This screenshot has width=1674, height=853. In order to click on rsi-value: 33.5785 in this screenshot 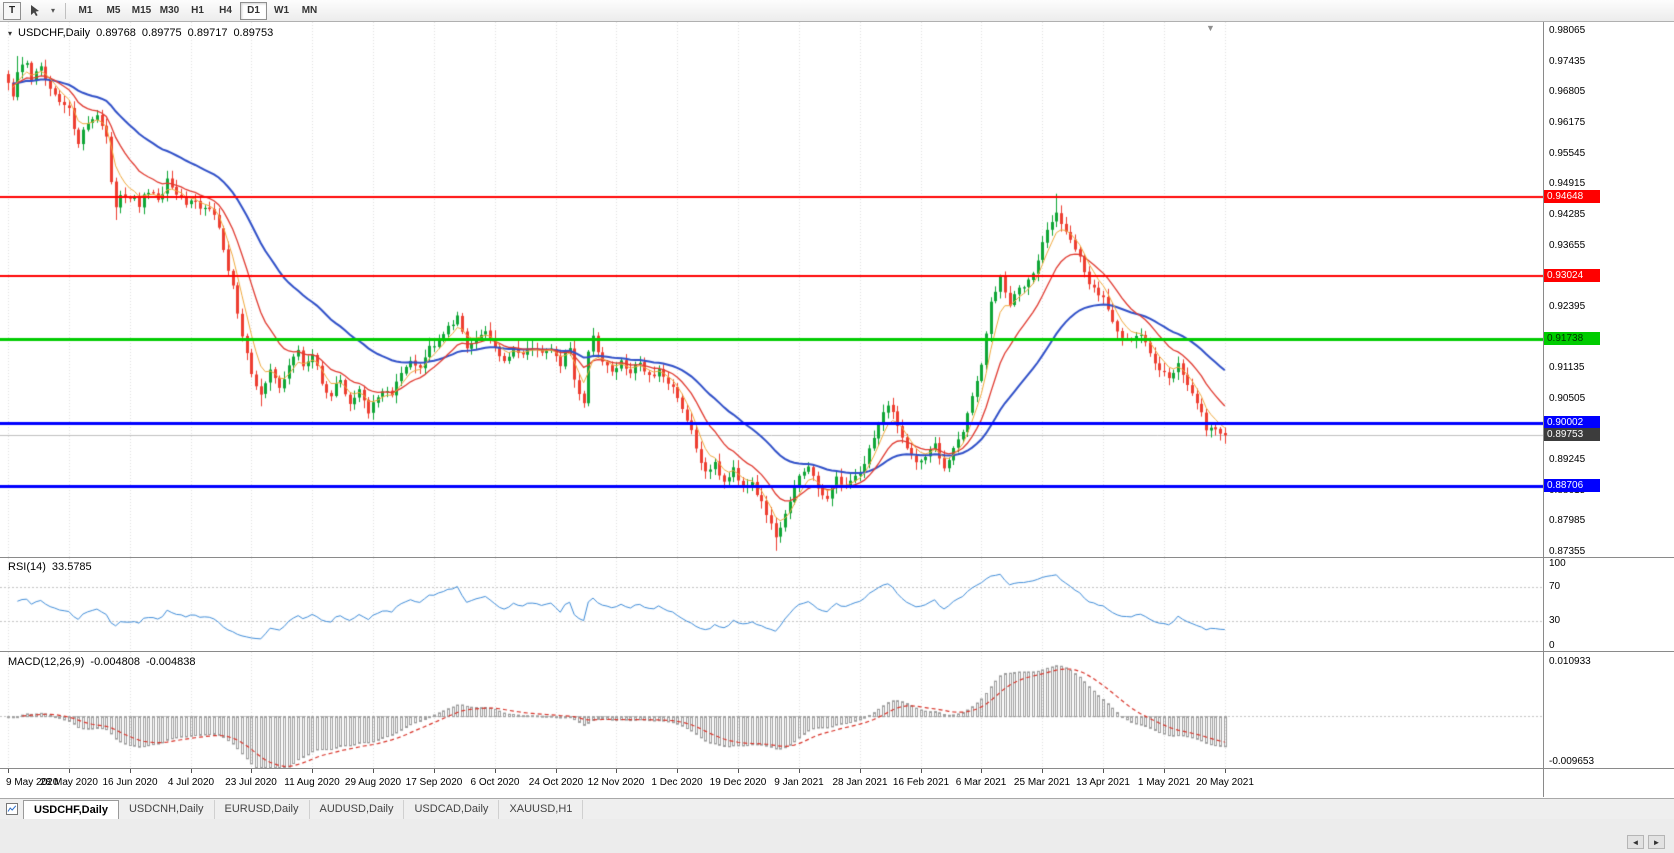, I will do `click(71, 567)`.